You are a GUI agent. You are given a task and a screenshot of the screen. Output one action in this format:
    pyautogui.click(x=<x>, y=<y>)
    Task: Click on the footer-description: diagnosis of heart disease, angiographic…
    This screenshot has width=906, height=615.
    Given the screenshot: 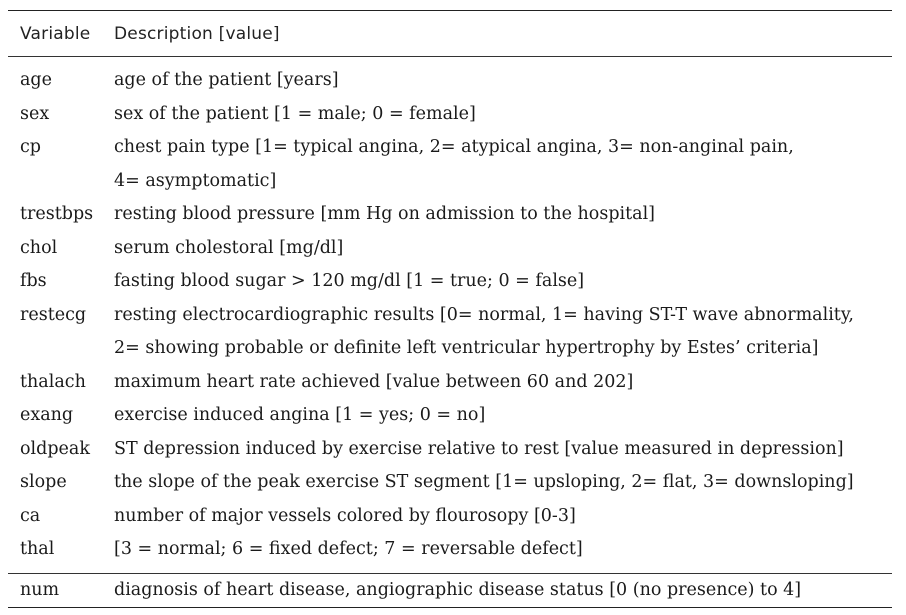 What is the action you would take?
    pyautogui.click(x=458, y=590)
    